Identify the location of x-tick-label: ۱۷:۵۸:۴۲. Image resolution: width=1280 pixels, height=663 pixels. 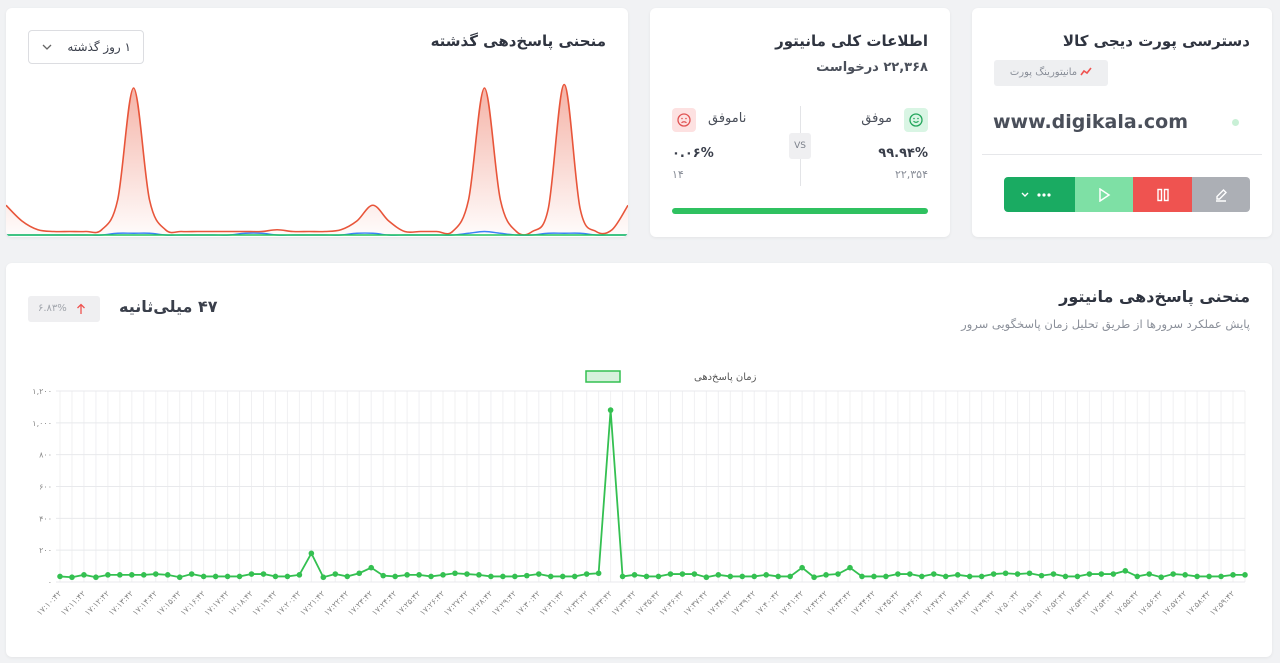
(1198, 603).